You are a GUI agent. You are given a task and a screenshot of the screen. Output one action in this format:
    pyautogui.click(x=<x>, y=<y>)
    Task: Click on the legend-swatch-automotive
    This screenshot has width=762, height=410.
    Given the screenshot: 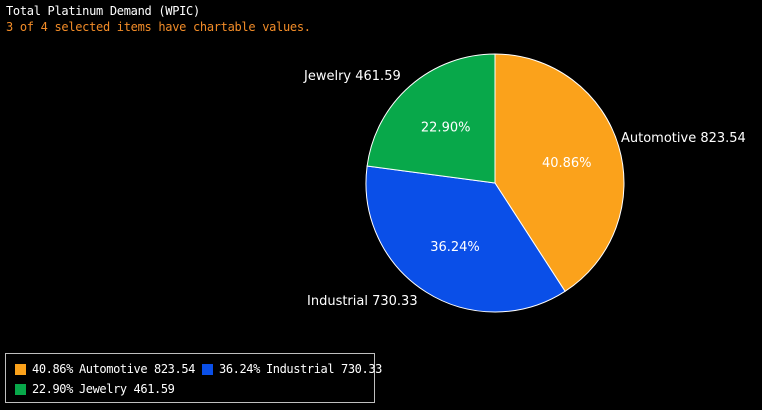 What is the action you would take?
    pyautogui.click(x=20, y=369)
    